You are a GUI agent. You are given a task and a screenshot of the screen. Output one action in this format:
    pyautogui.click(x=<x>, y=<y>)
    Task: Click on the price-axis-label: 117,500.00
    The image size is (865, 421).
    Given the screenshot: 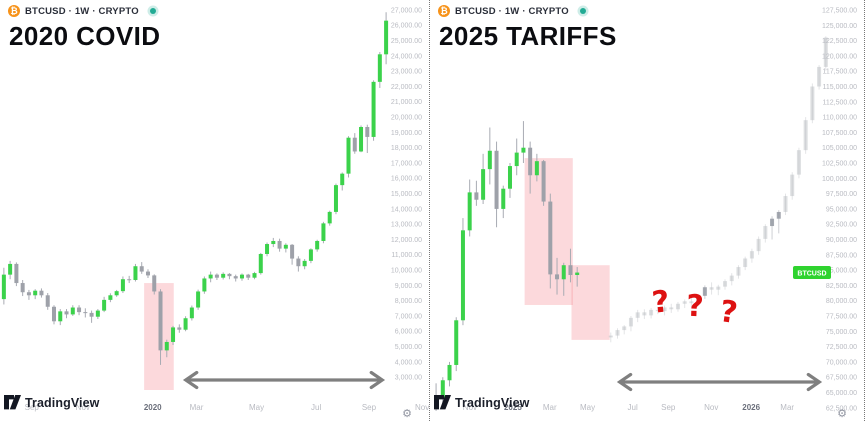 What is the action you would take?
    pyautogui.click(x=839, y=72)
    